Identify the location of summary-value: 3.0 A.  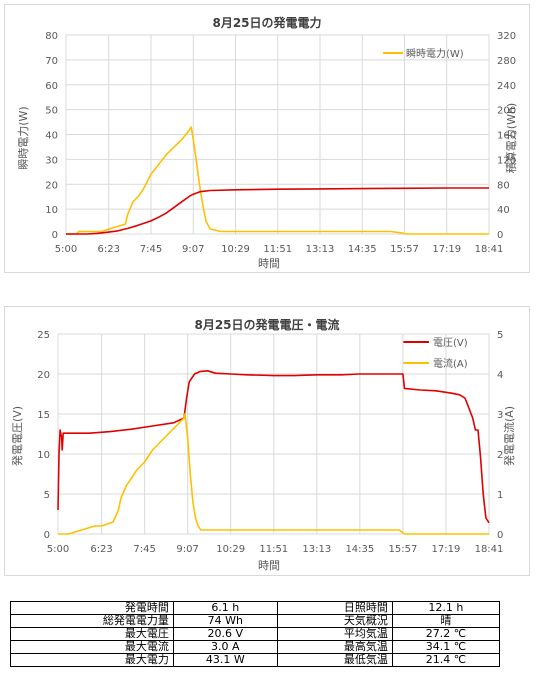
(225, 647).